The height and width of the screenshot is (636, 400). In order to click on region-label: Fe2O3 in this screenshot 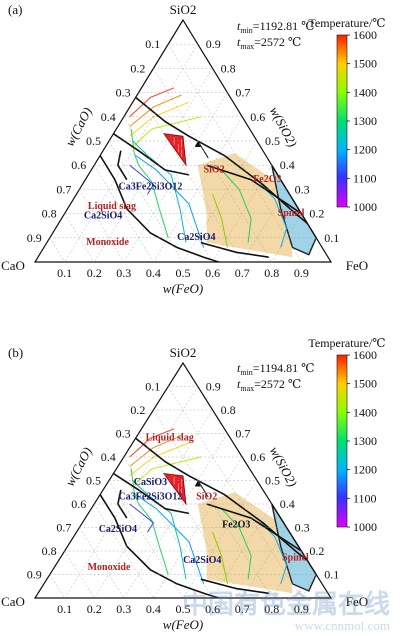, I will do `click(236, 525)`.